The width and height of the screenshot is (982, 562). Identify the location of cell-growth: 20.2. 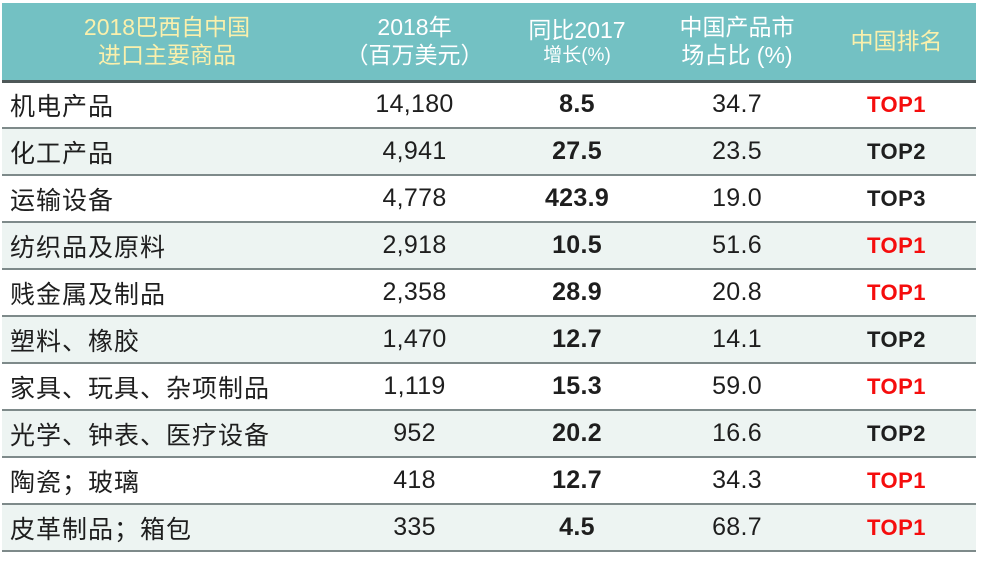
(577, 433).